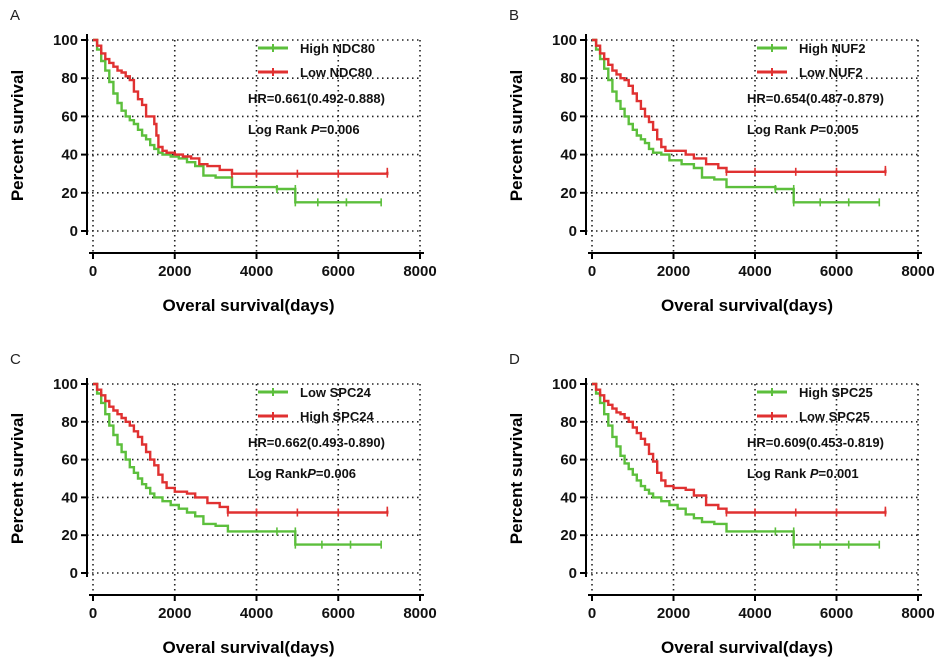 The image size is (938, 664). Describe the element at coordinates (839, 129) in the screenshot. I see `log-rank-value: =0.005` at that location.